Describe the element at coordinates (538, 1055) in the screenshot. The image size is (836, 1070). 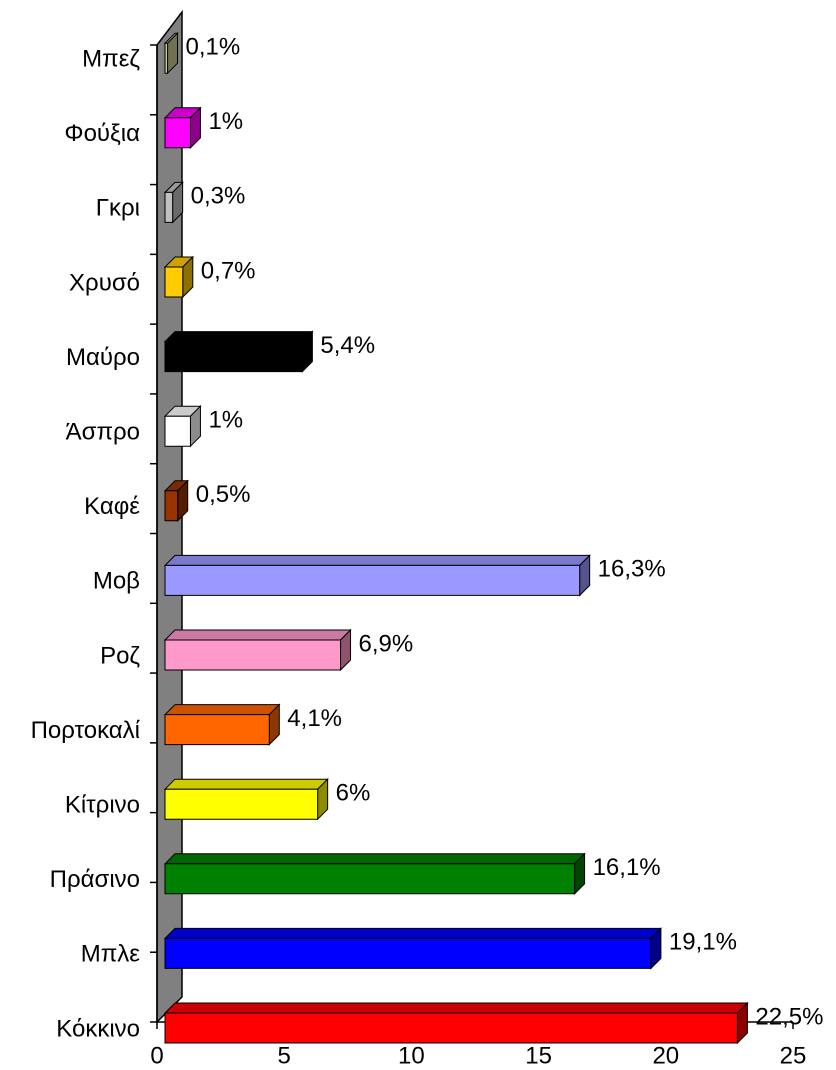
I see `x-tick-label: 15` at that location.